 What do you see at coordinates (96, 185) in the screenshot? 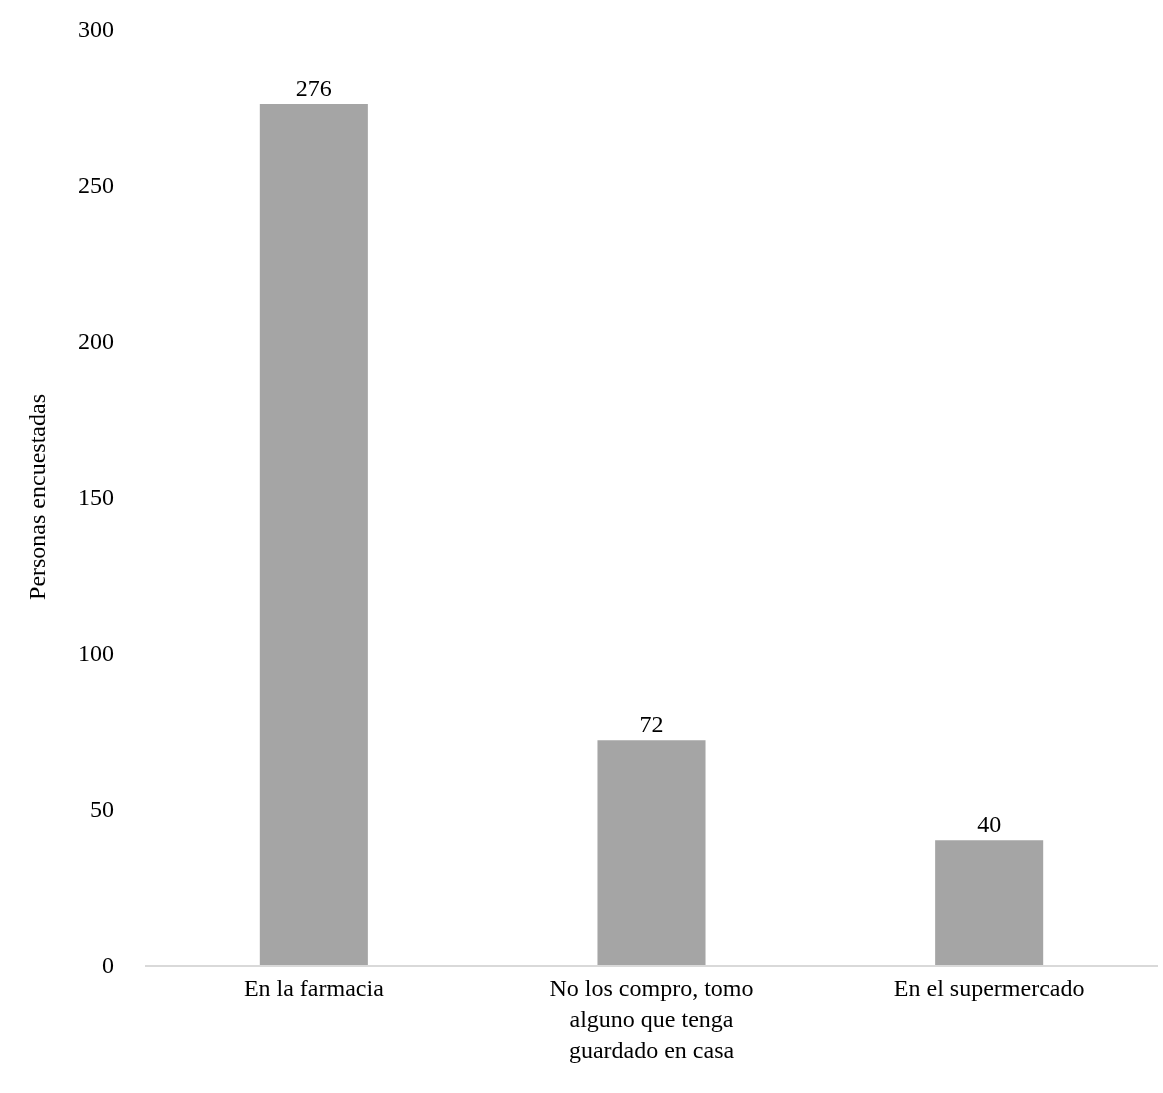
I see `y-tick-label: 250` at bounding box center [96, 185].